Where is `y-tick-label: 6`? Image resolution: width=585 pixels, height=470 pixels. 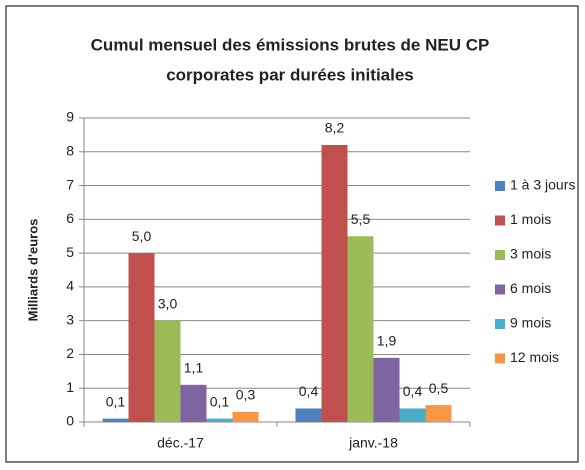
y-tick-label: 6 is located at coordinates (70, 218).